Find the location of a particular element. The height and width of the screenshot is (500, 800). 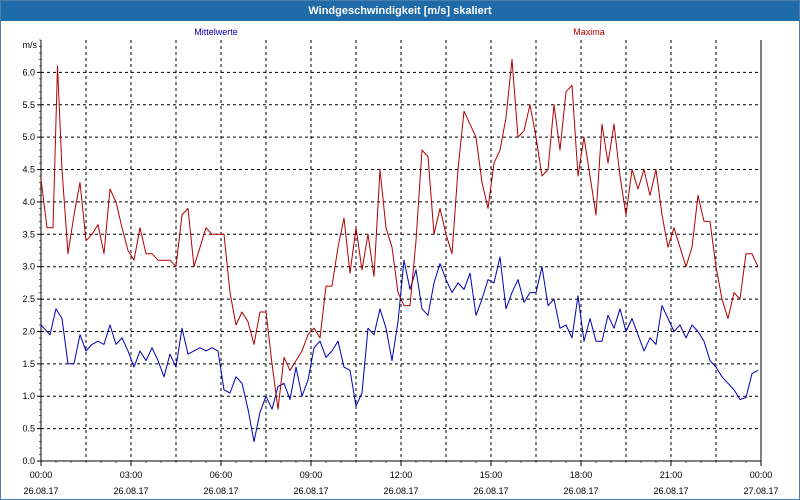

y-tick-label: 0.5 is located at coordinates (28, 429).